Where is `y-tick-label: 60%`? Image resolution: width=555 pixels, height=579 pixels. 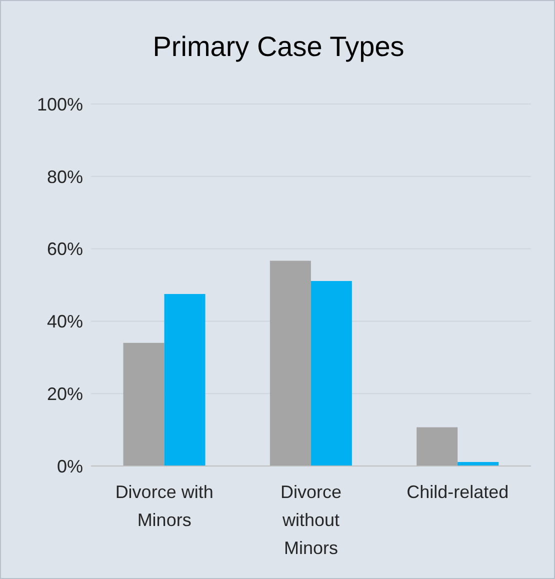 y-tick-label: 60% is located at coordinates (64, 249).